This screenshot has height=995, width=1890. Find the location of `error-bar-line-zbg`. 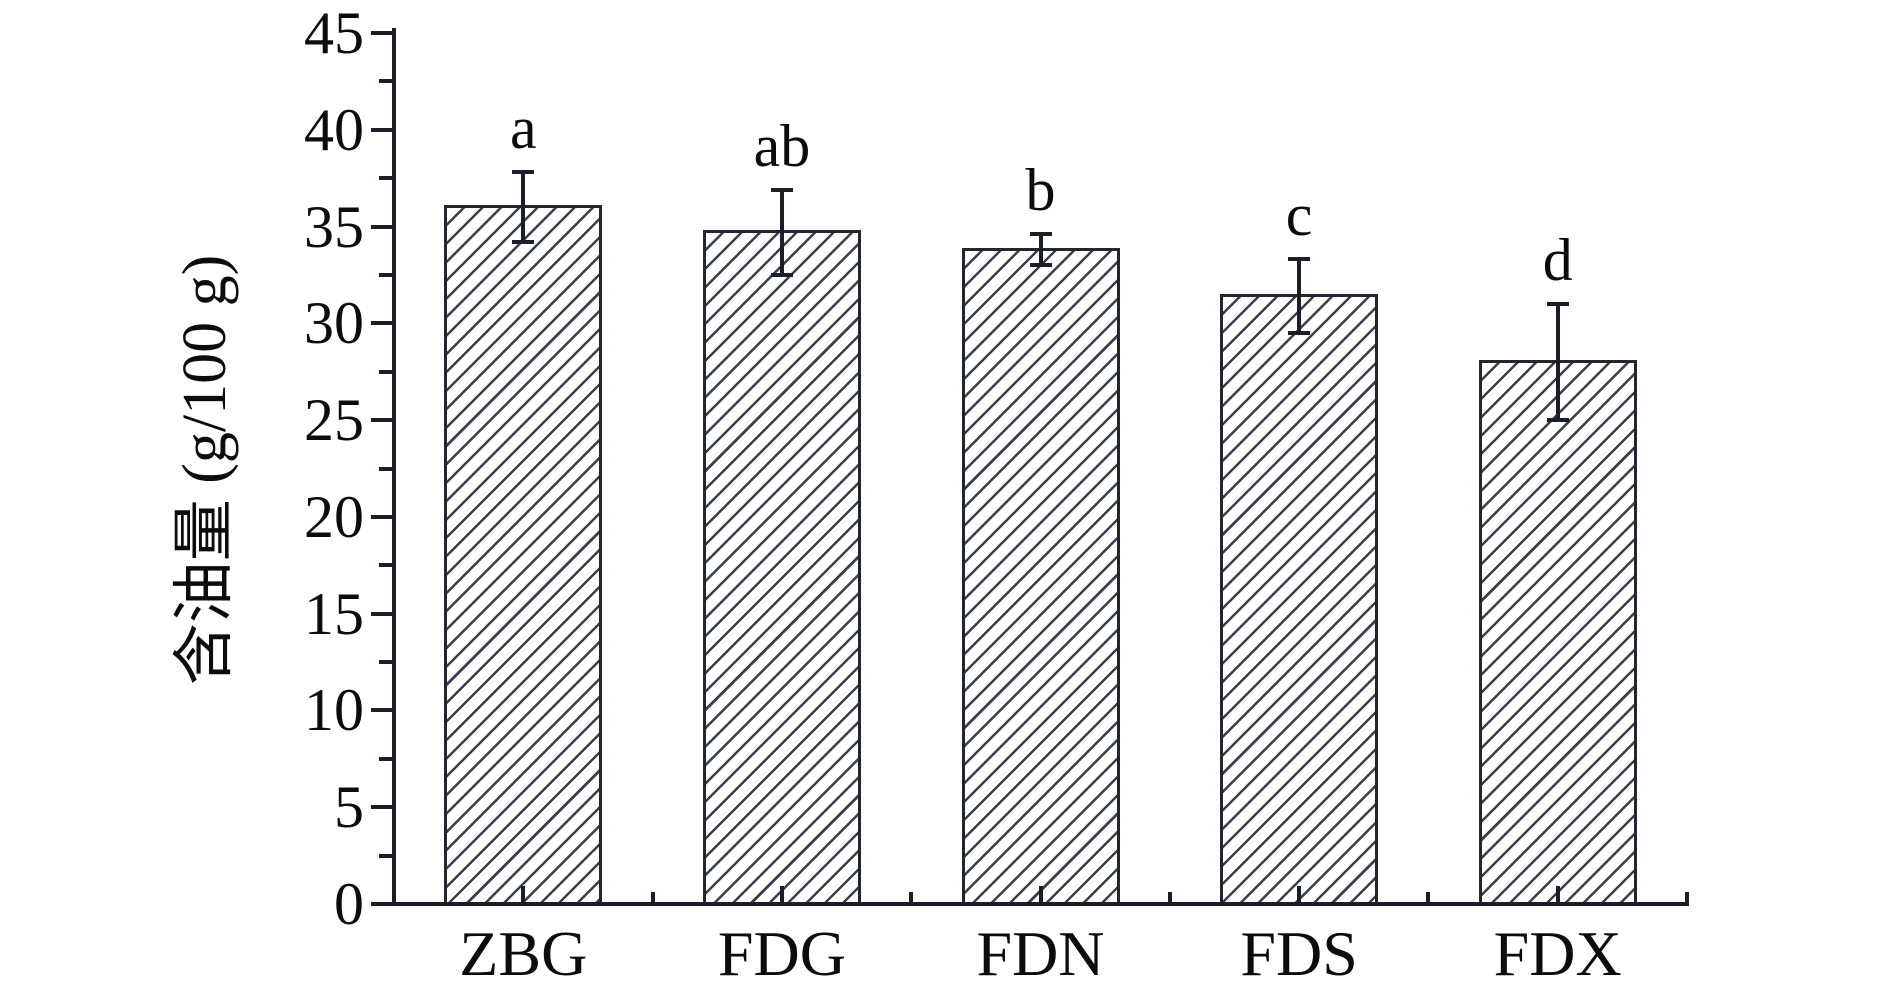

error-bar-line-zbg is located at coordinates (523, 207).